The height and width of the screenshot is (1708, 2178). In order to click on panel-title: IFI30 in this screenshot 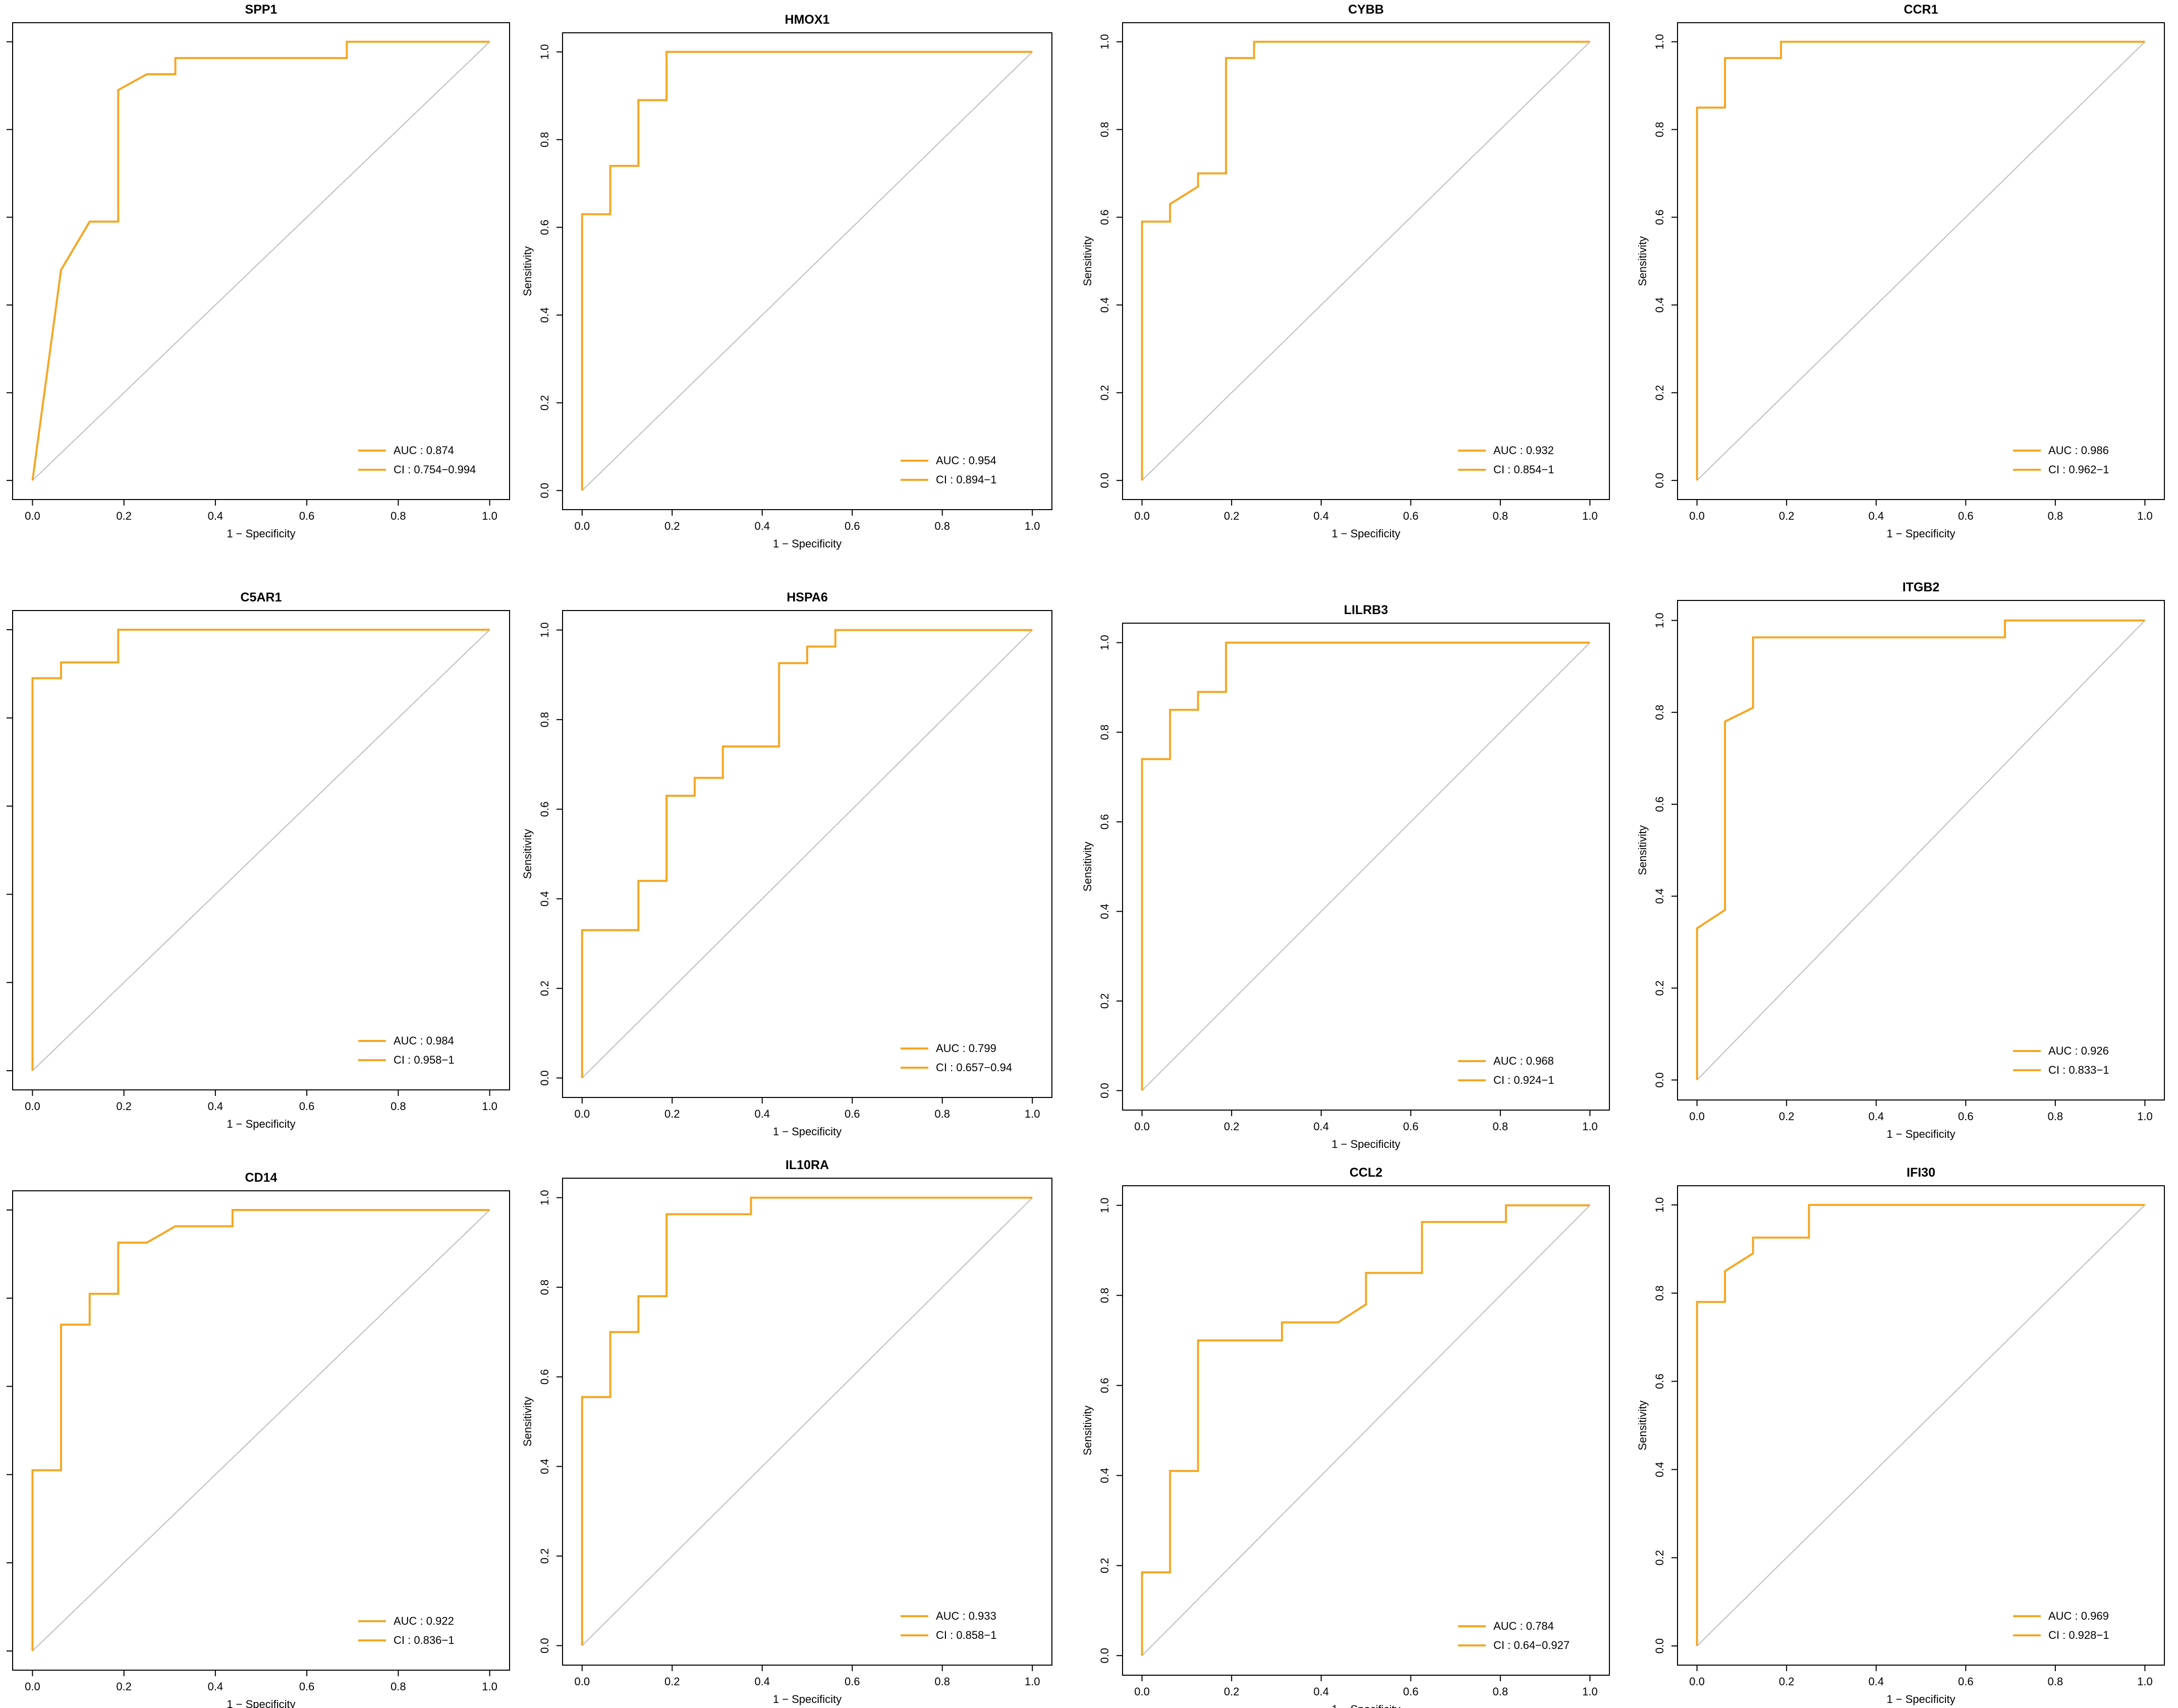, I will do `click(1921, 1173)`.